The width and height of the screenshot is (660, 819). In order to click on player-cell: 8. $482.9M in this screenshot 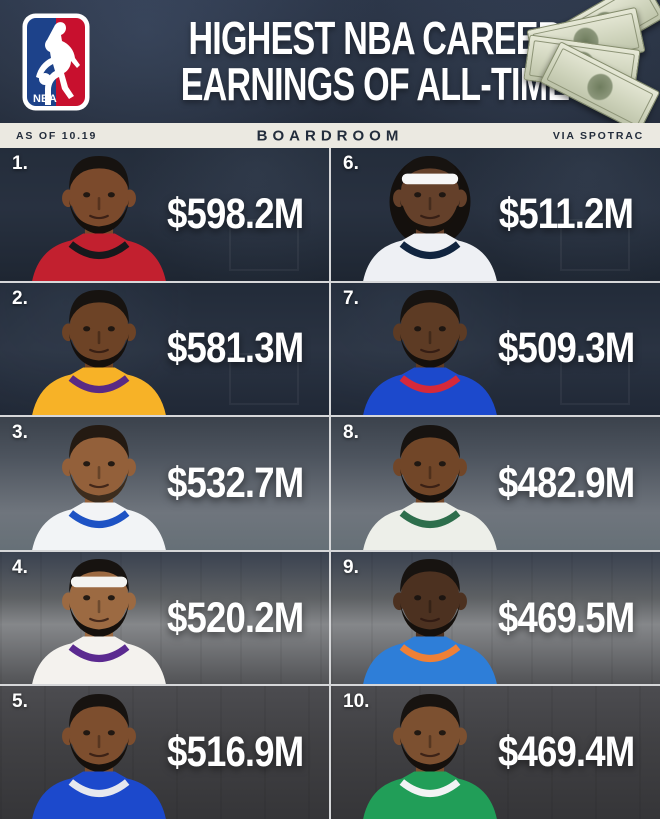, I will do `click(495, 483)`.